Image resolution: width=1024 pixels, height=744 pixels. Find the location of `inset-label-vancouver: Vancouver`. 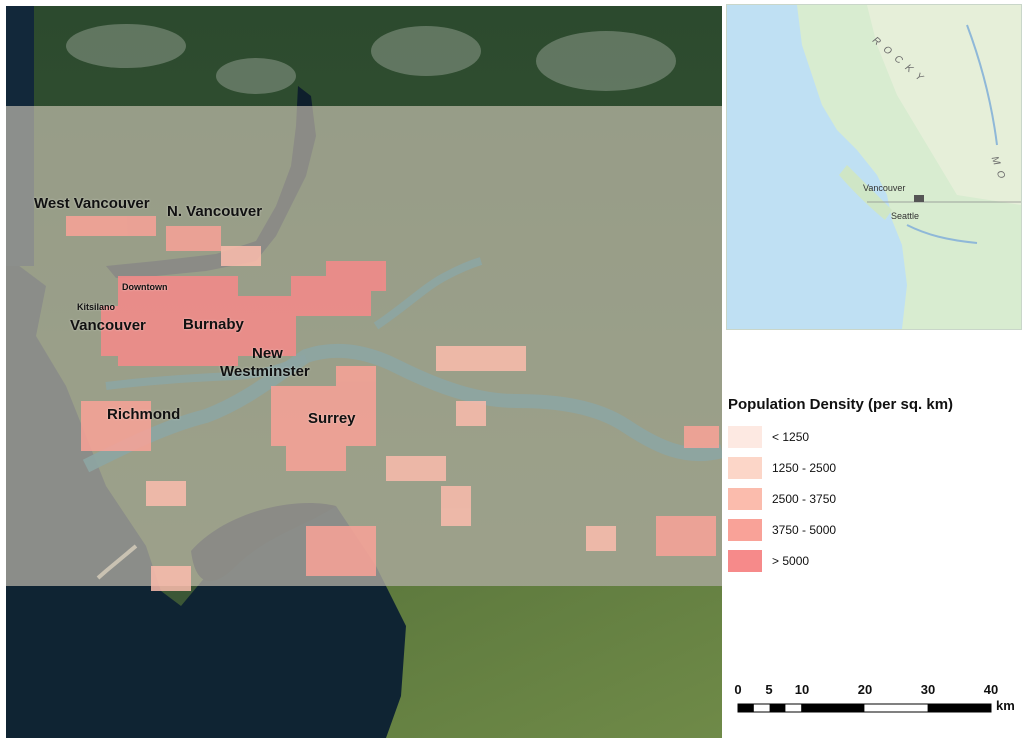

inset-label-vancouver: Vancouver is located at coordinates (884, 188).